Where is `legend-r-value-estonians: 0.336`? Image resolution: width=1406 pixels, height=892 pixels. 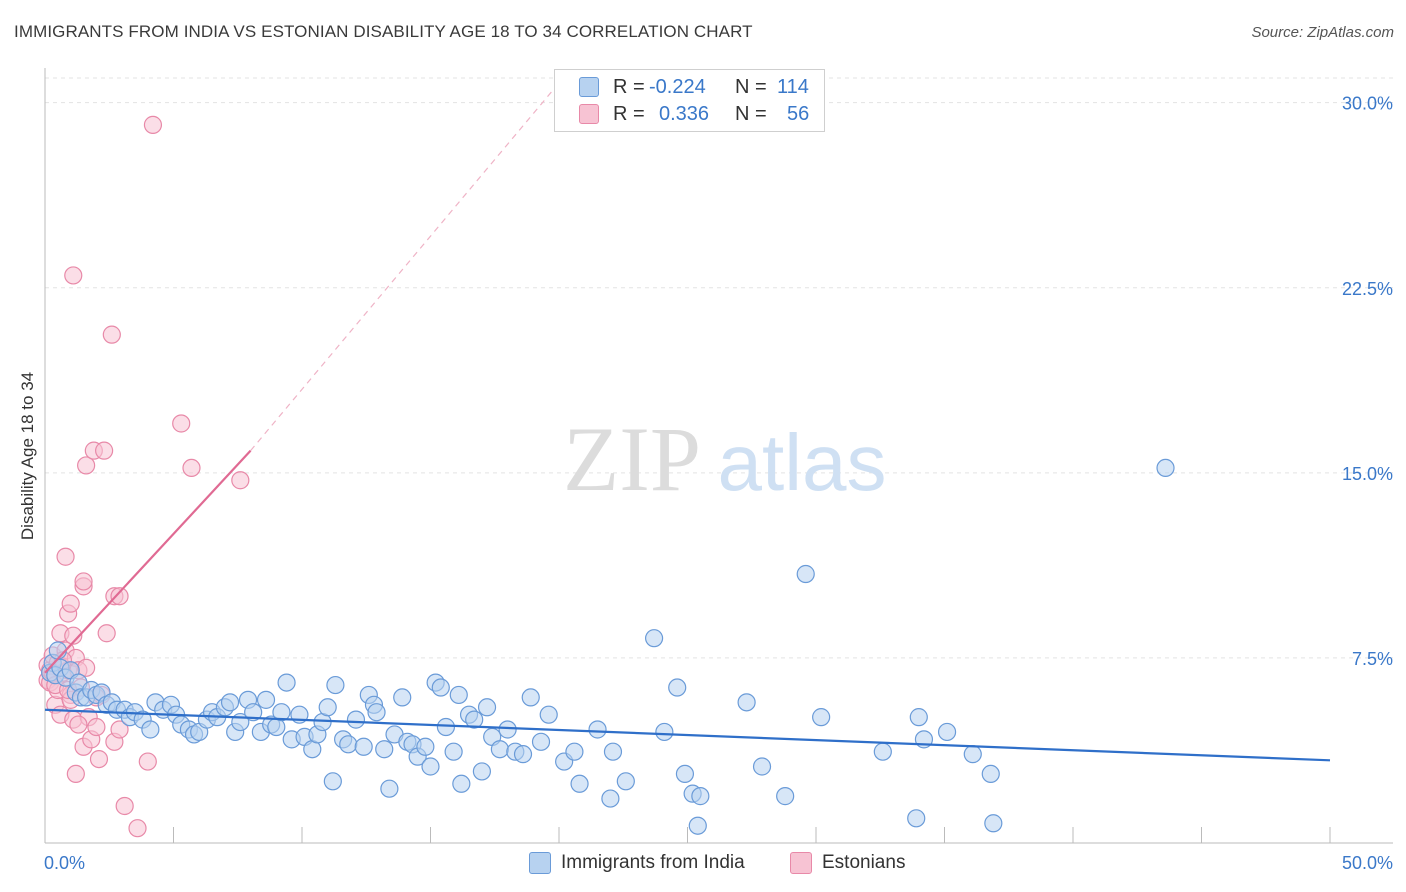
legend-r-value-estonians: 0.336 is located at coordinates (684, 113).